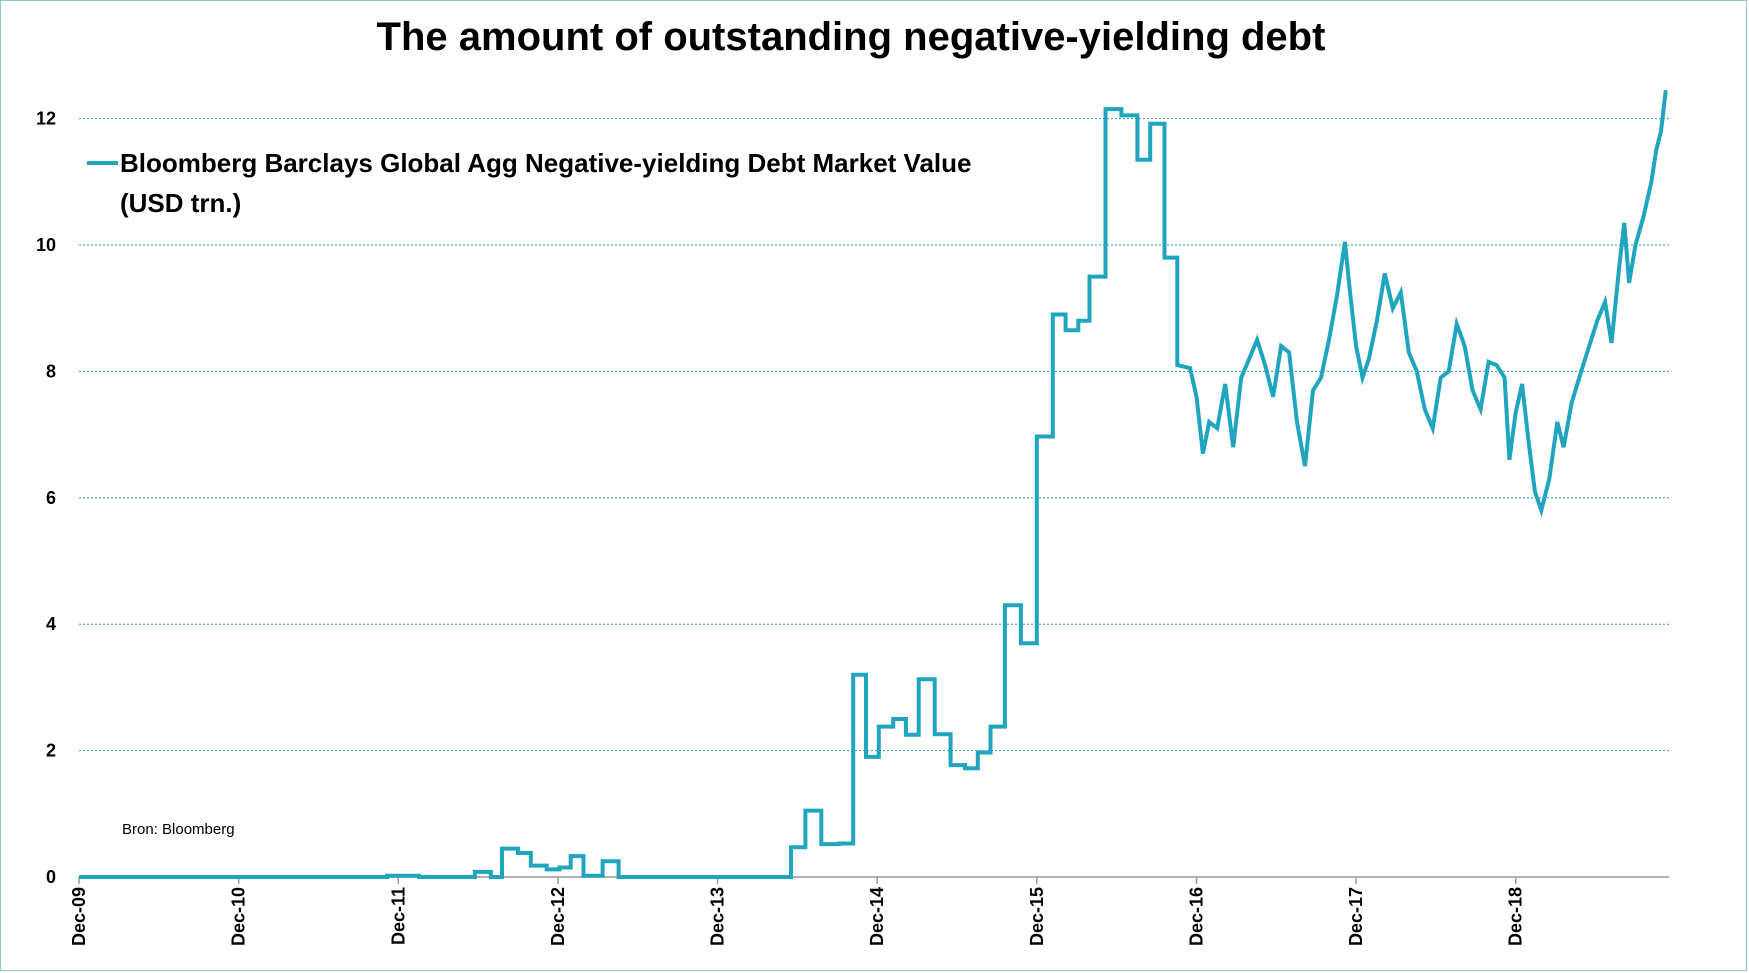 The image size is (1749, 973). I want to click on x-tick-label: Dec-15, so click(1037, 916).